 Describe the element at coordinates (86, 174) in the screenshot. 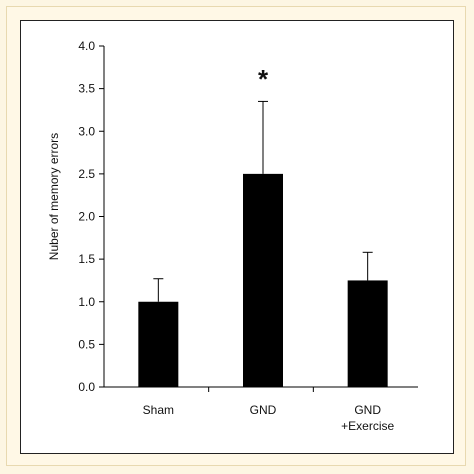

I see `y-tick-label: 2.5` at that location.